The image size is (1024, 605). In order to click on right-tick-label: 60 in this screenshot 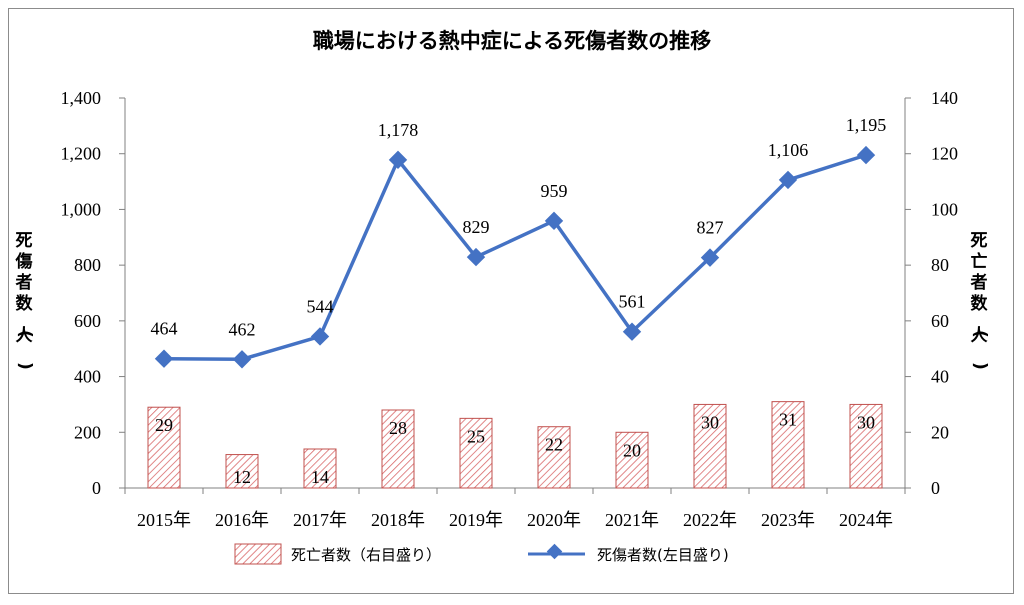, I will do `click(940, 321)`.